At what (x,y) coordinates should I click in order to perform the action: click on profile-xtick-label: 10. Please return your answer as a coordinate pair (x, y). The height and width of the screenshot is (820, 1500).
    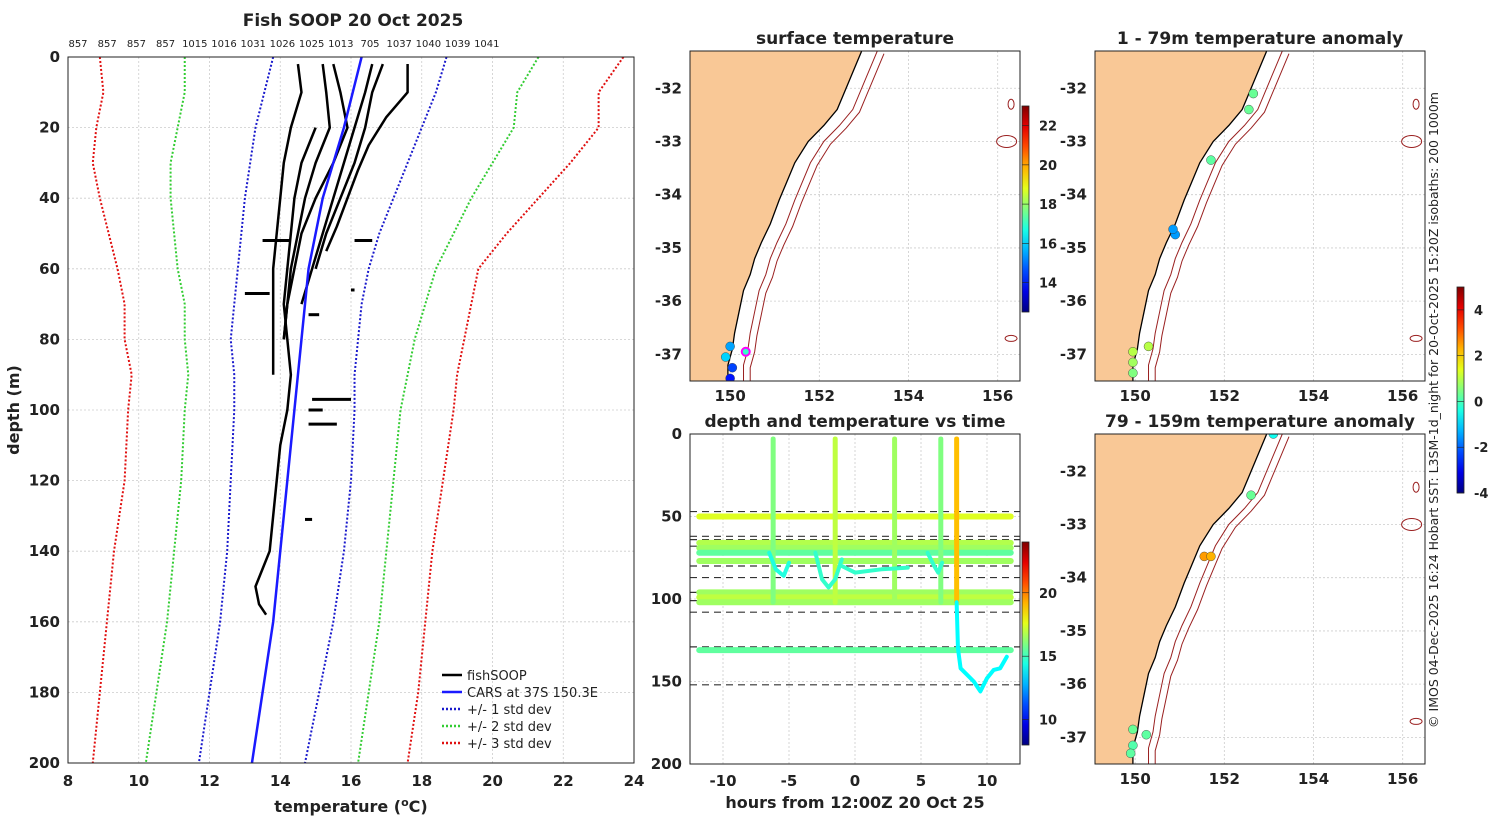
    Looking at the image, I should click on (138, 781).